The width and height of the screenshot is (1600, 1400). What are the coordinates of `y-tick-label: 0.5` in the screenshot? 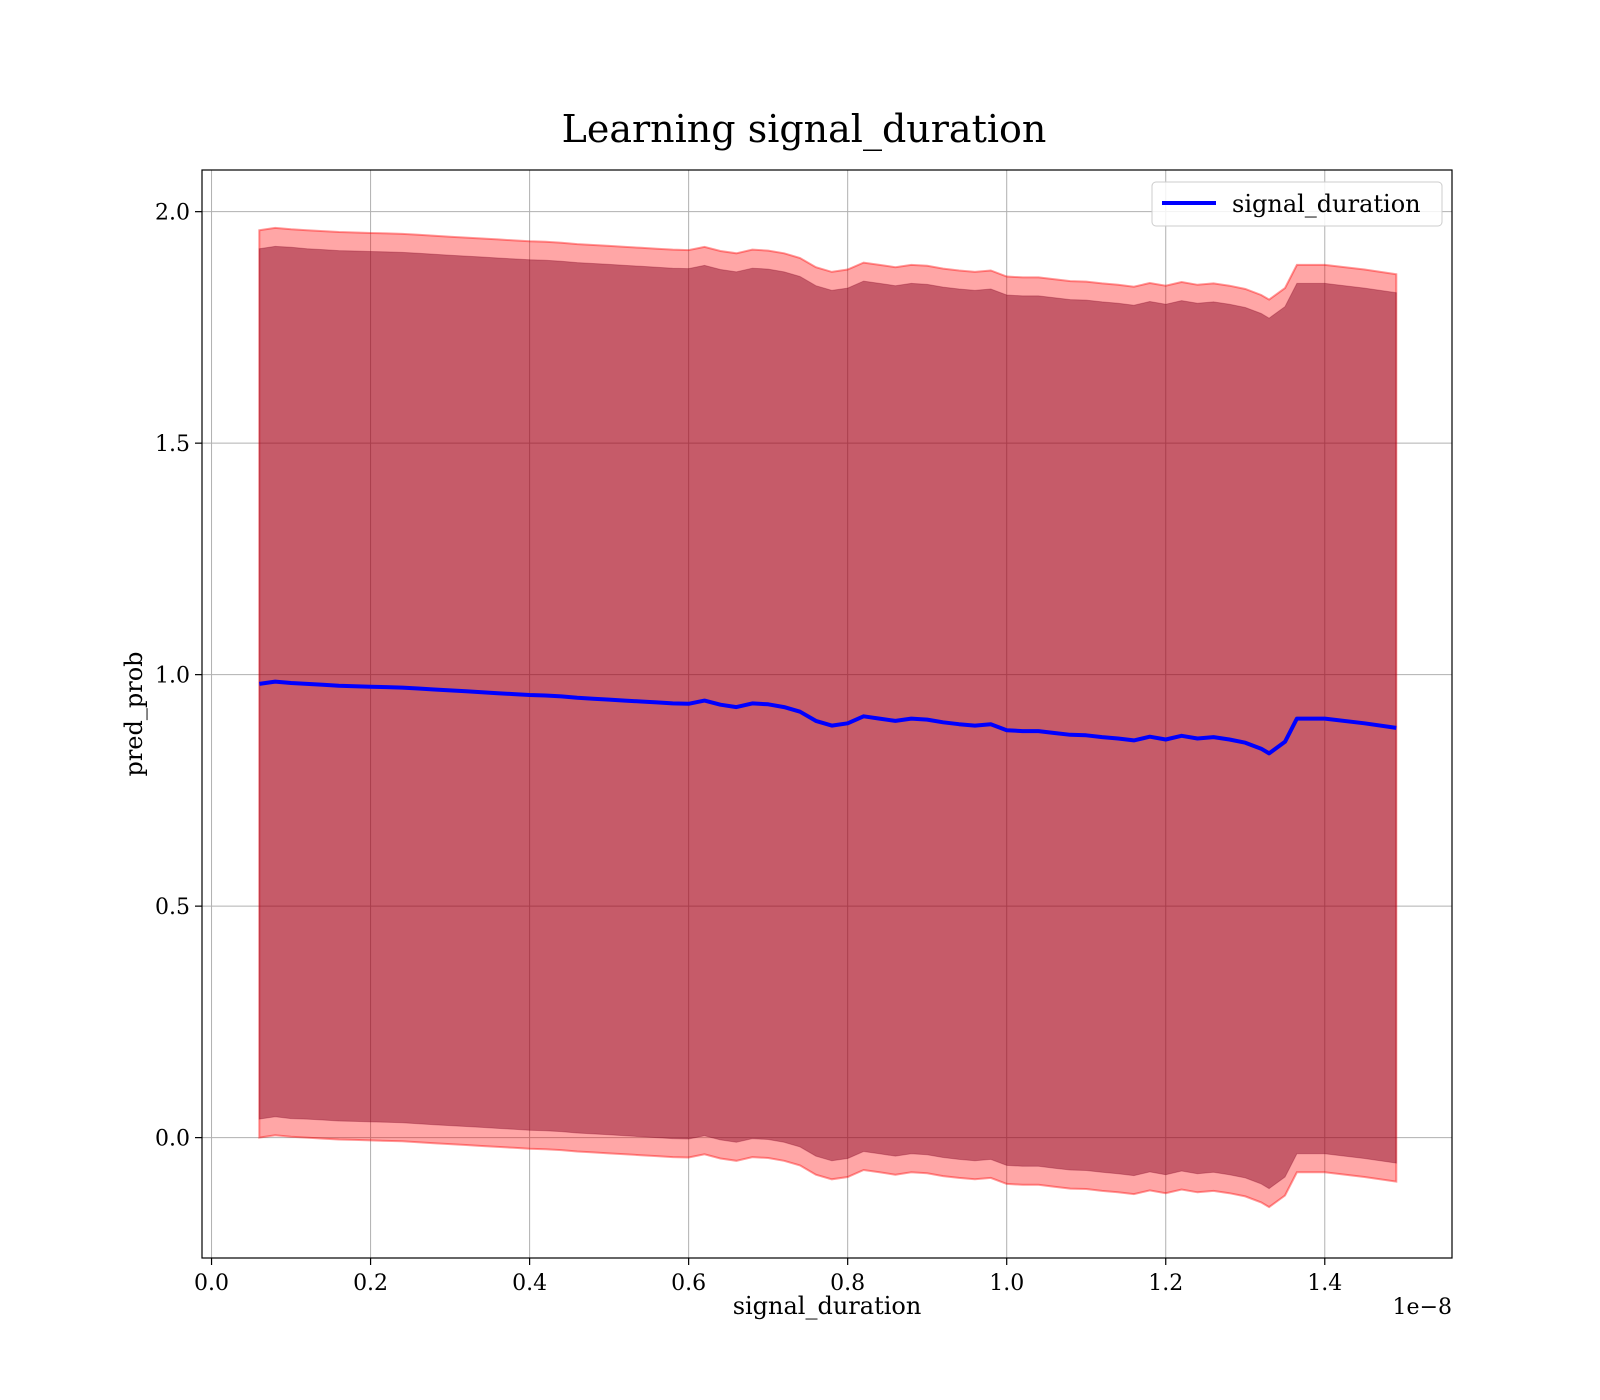 It's located at (172, 907).